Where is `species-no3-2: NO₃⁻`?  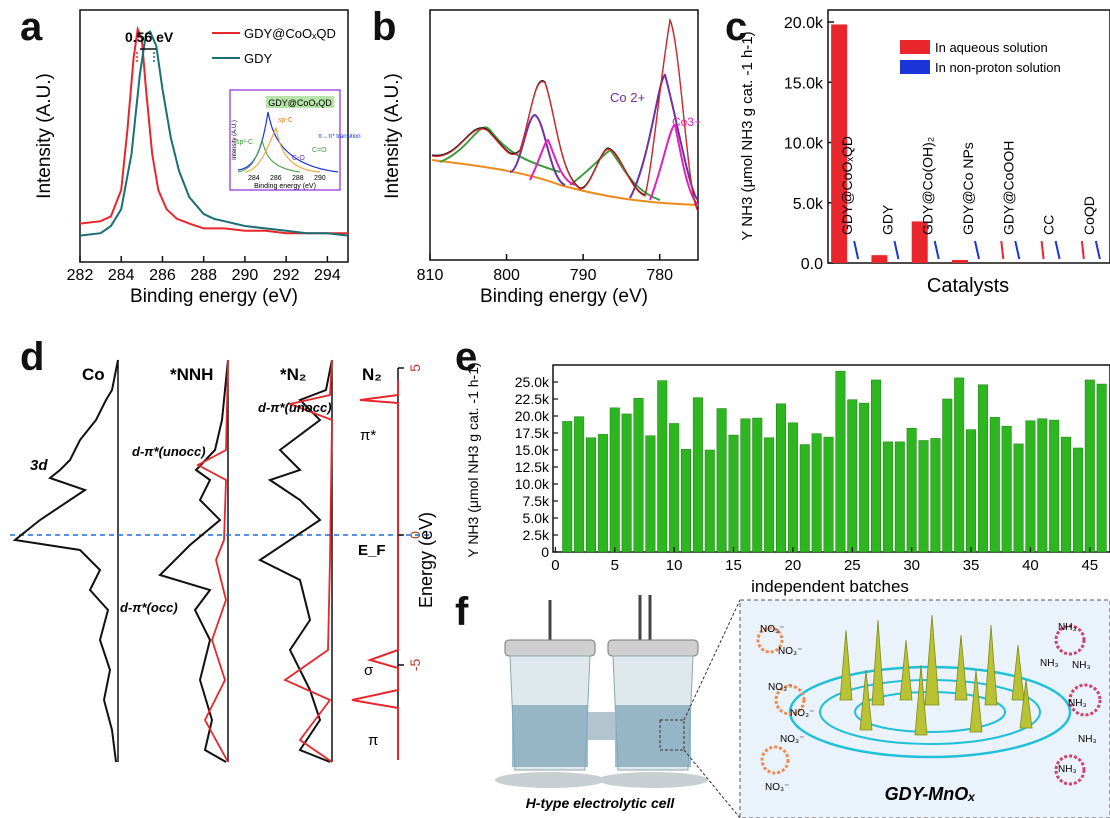 species-no3-2: NO₃⁻ is located at coordinates (780, 687).